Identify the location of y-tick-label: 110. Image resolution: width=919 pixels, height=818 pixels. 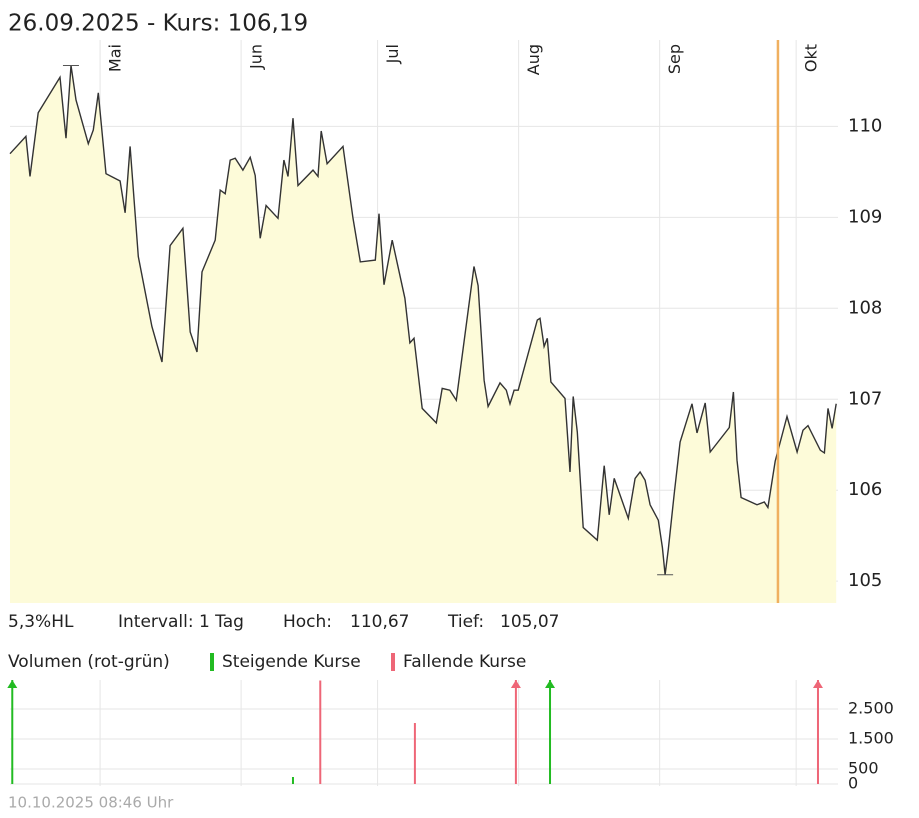
(865, 125).